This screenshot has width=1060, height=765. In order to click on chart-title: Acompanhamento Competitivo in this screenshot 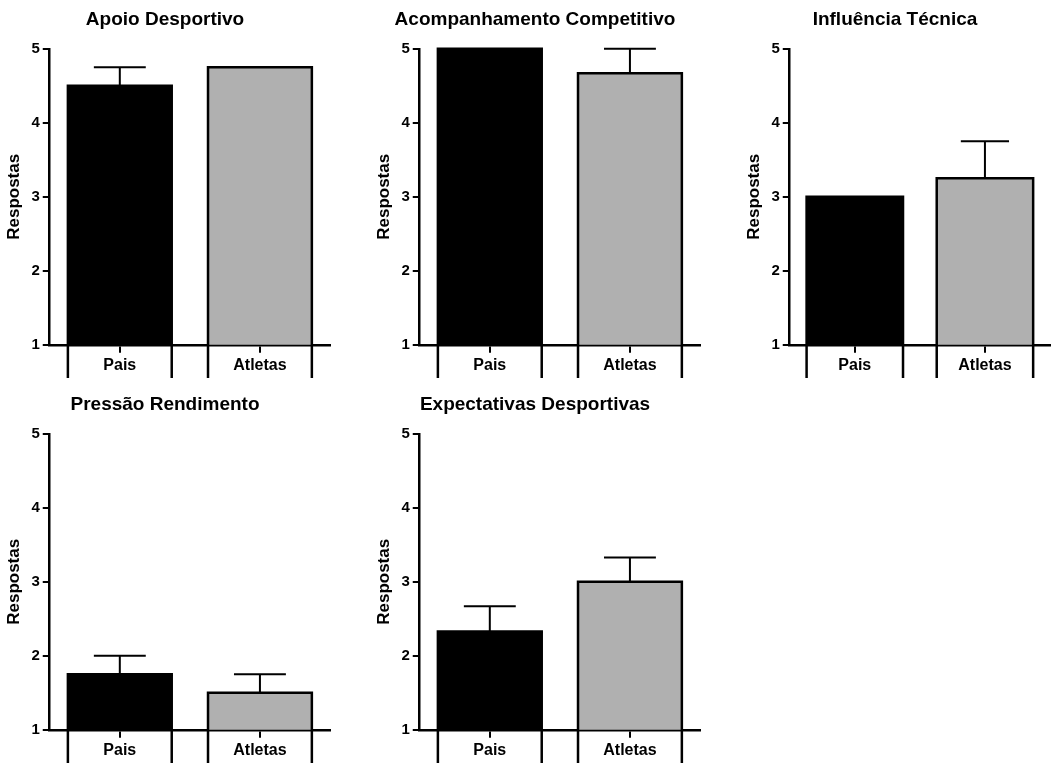, I will do `click(535, 18)`.